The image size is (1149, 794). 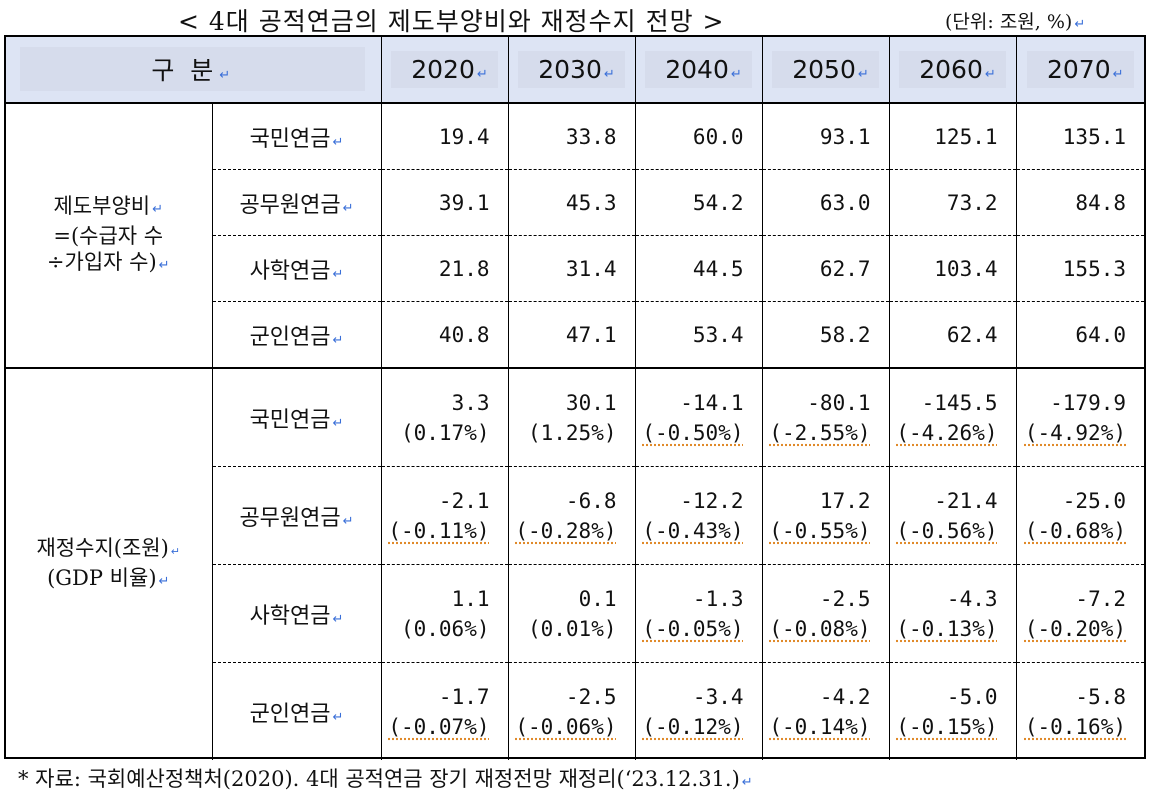 What do you see at coordinates (699, 613) in the screenshot?
I see `cell-value: -1.3 (-0.05%)` at bounding box center [699, 613].